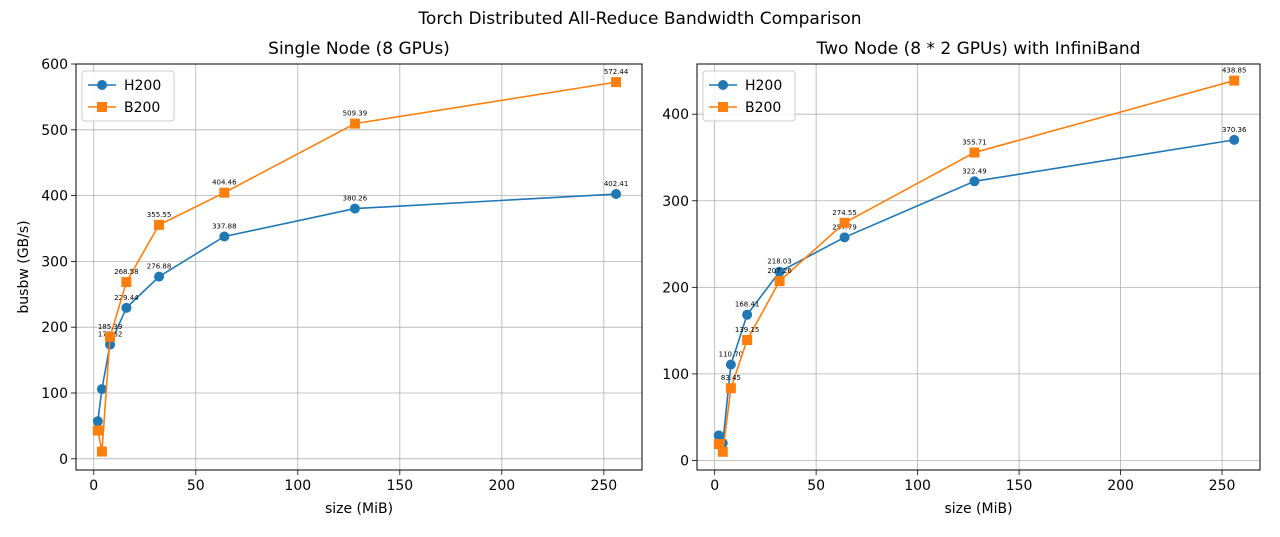 The width and height of the screenshot is (1280, 537). Describe the element at coordinates (844, 213) in the screenshot. I see `data-label: 274.55` at that location.